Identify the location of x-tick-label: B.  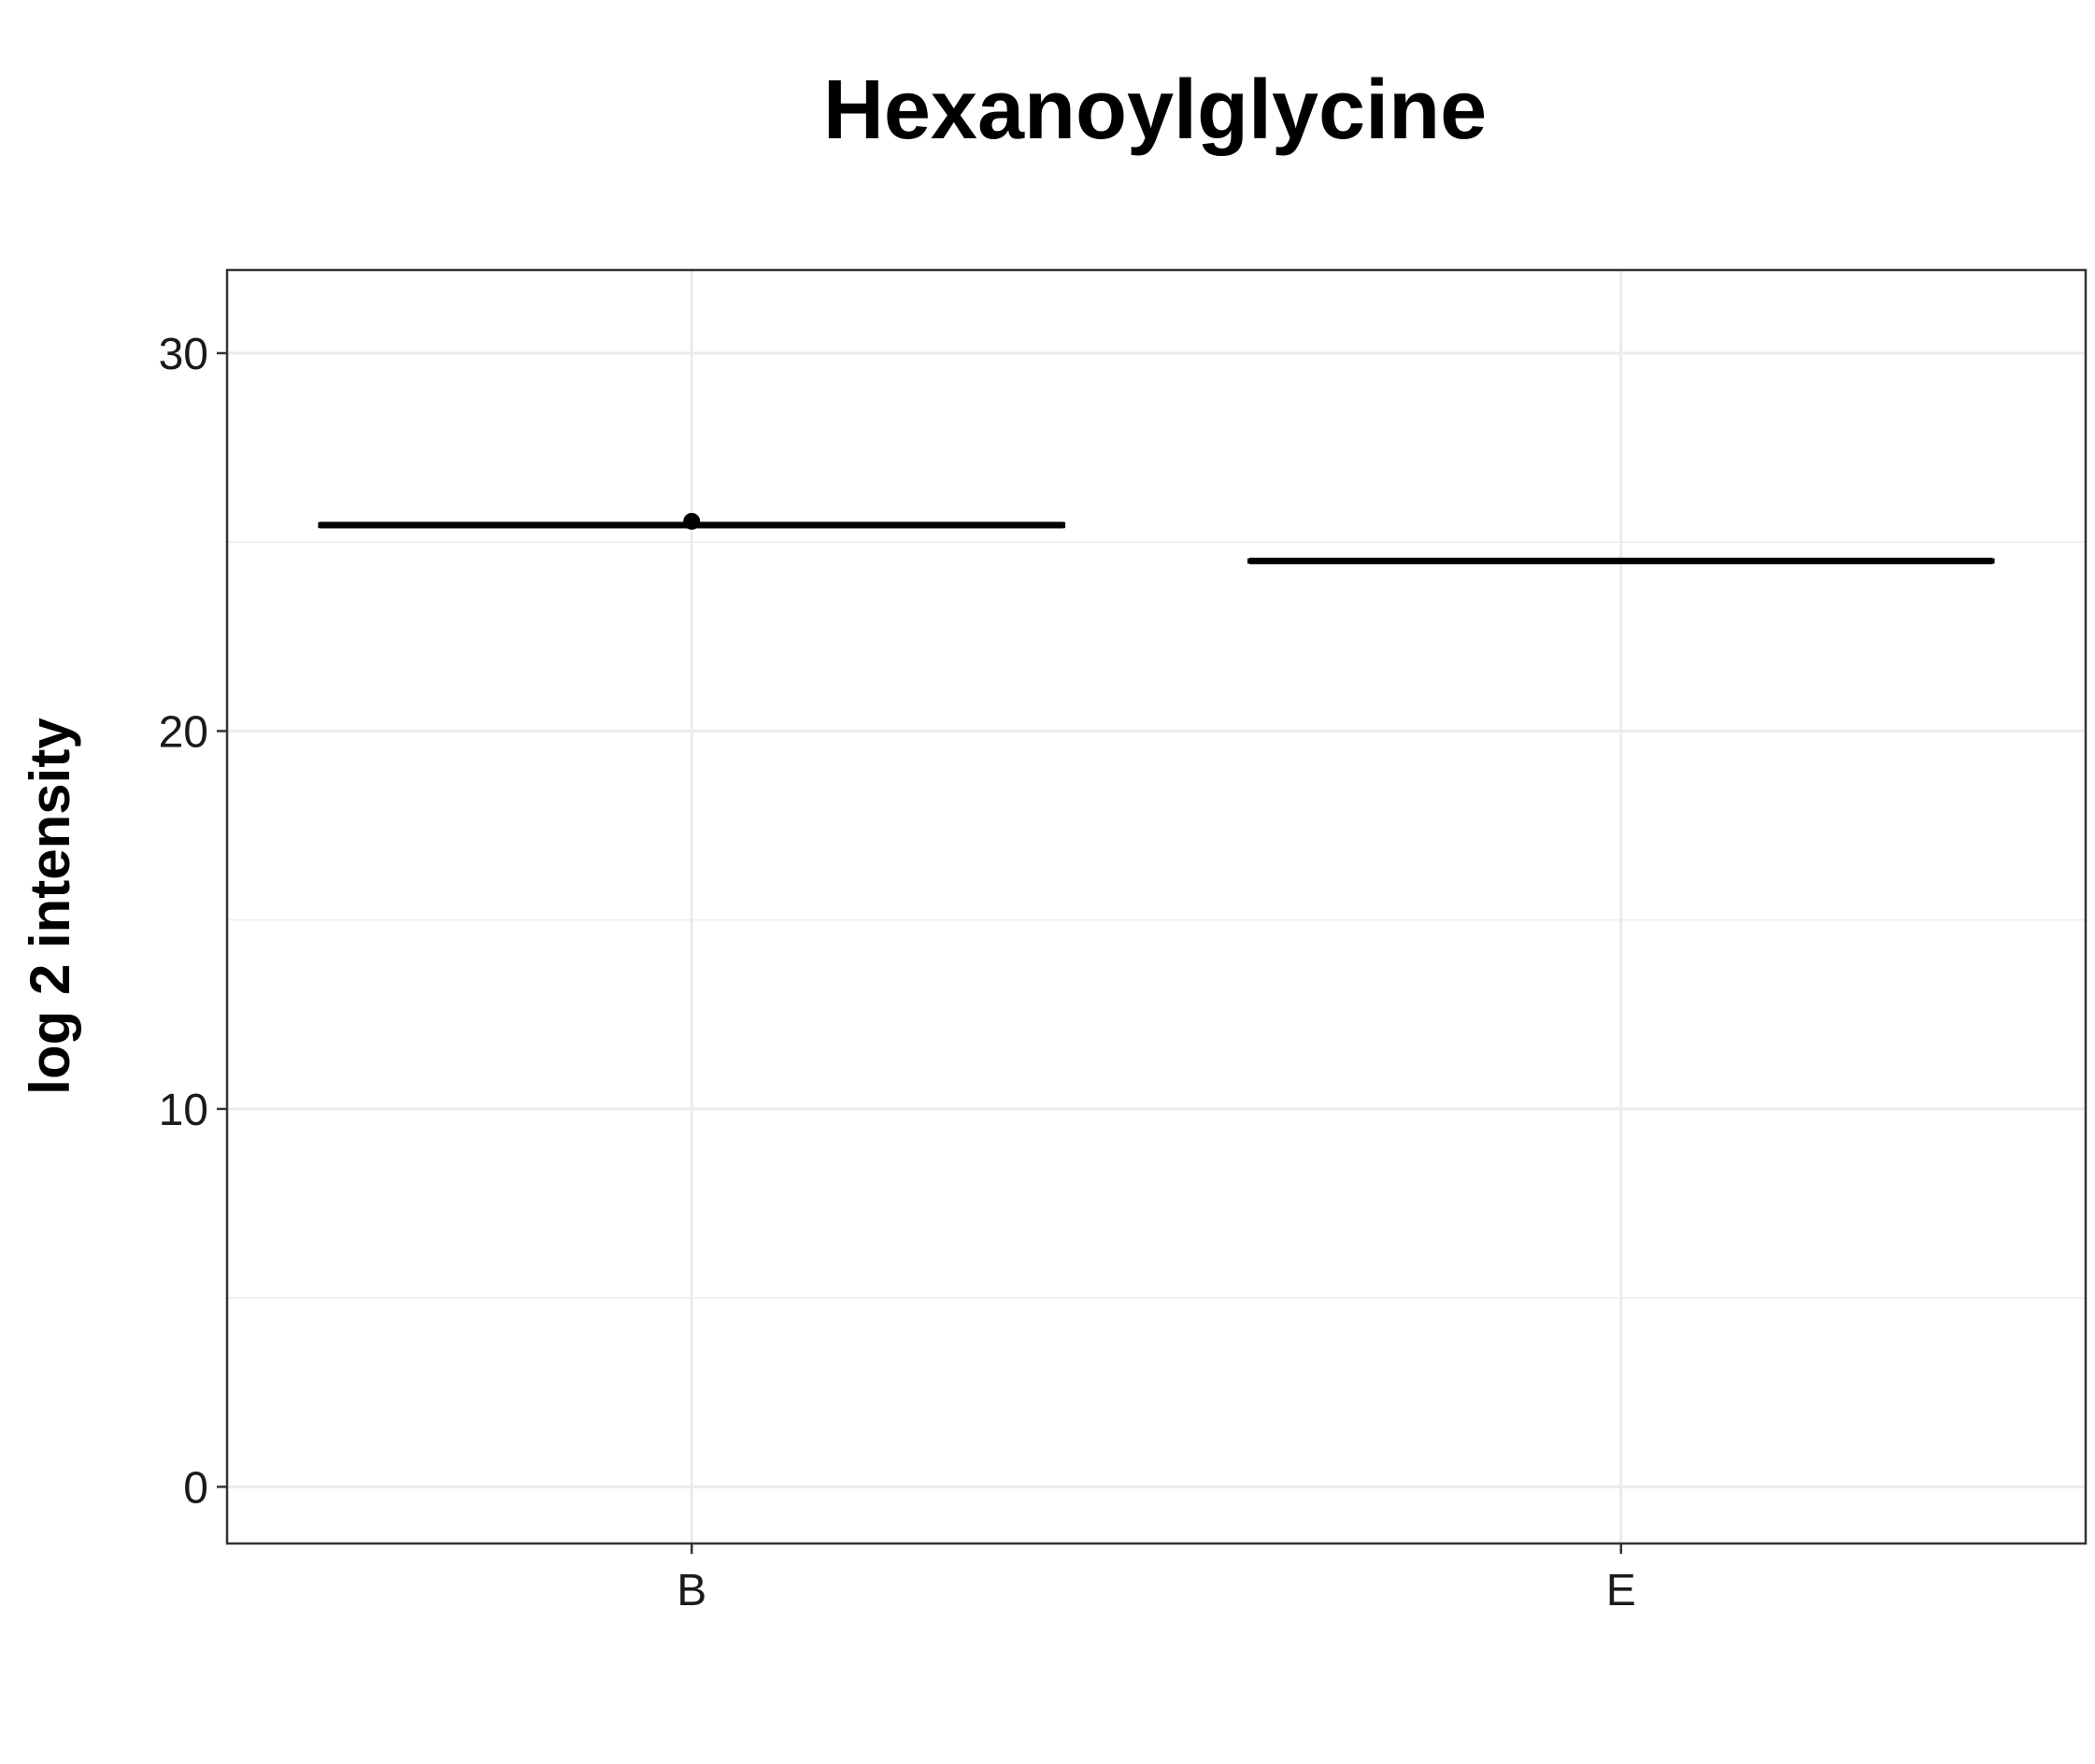
(691, 1590).